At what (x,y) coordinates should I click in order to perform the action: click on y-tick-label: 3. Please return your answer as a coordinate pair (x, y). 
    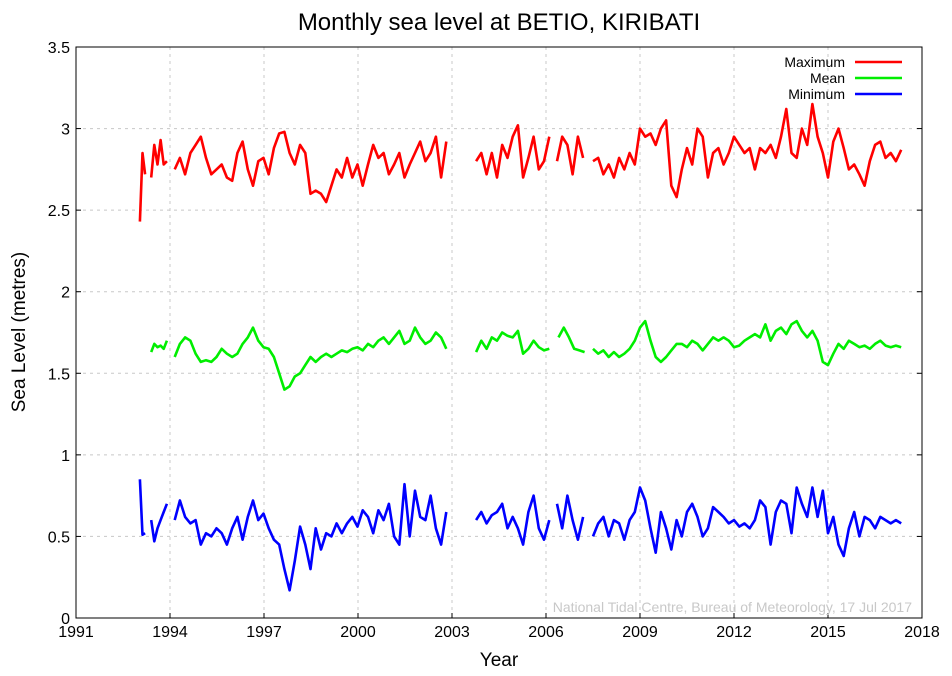
    Looking at the image, I should click on (65, 130).